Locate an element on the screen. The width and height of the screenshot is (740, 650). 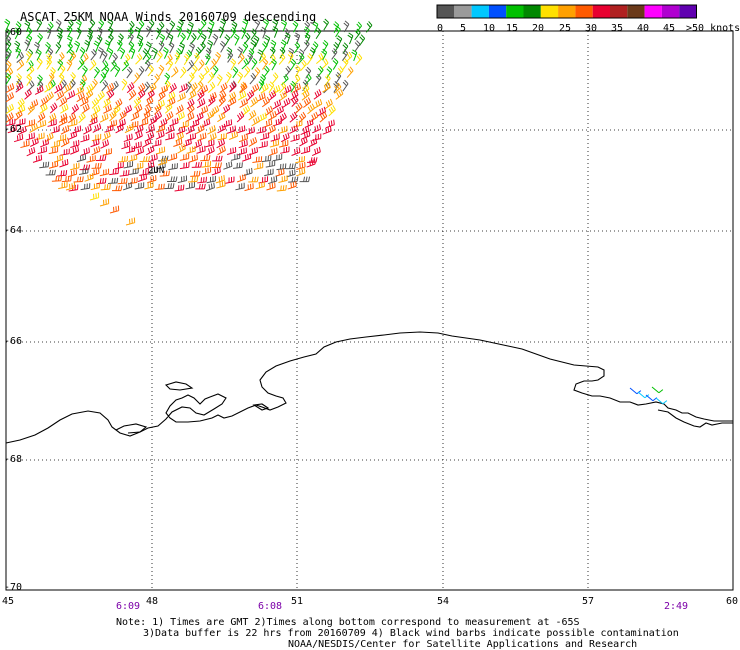
coastline-bay is located at coordinates (695, 418).